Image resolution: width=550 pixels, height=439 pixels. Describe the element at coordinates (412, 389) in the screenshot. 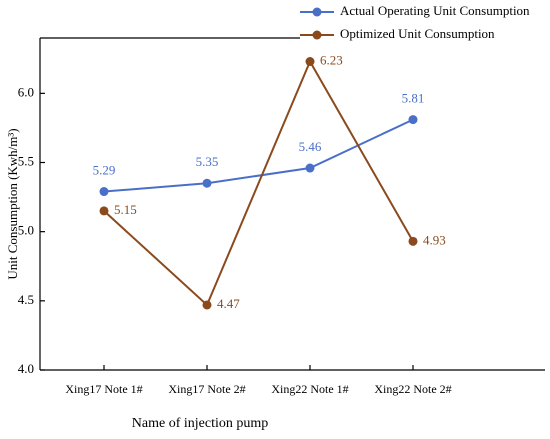

I see `x-tick-label: Xing22 Note 2#` at that location.